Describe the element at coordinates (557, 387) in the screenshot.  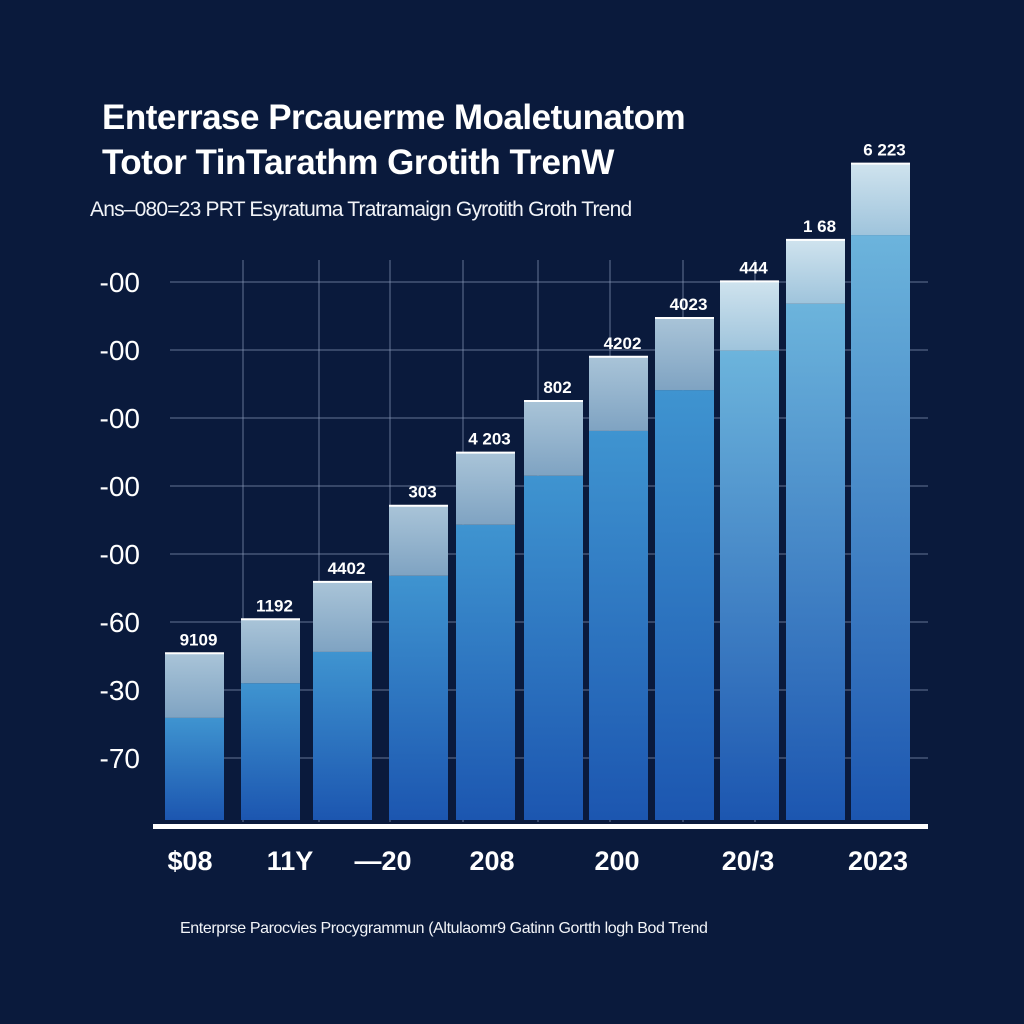
I see `bar-data-label: 802` at that location.